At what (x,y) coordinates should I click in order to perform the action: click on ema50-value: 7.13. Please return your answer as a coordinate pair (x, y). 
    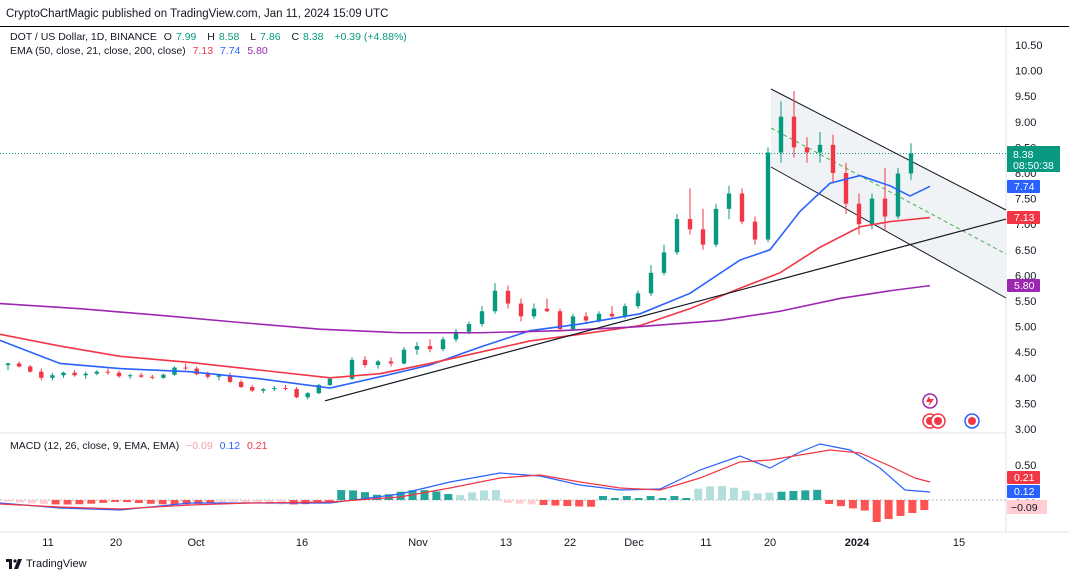
    Looking at the image, I should click on (203, 51).